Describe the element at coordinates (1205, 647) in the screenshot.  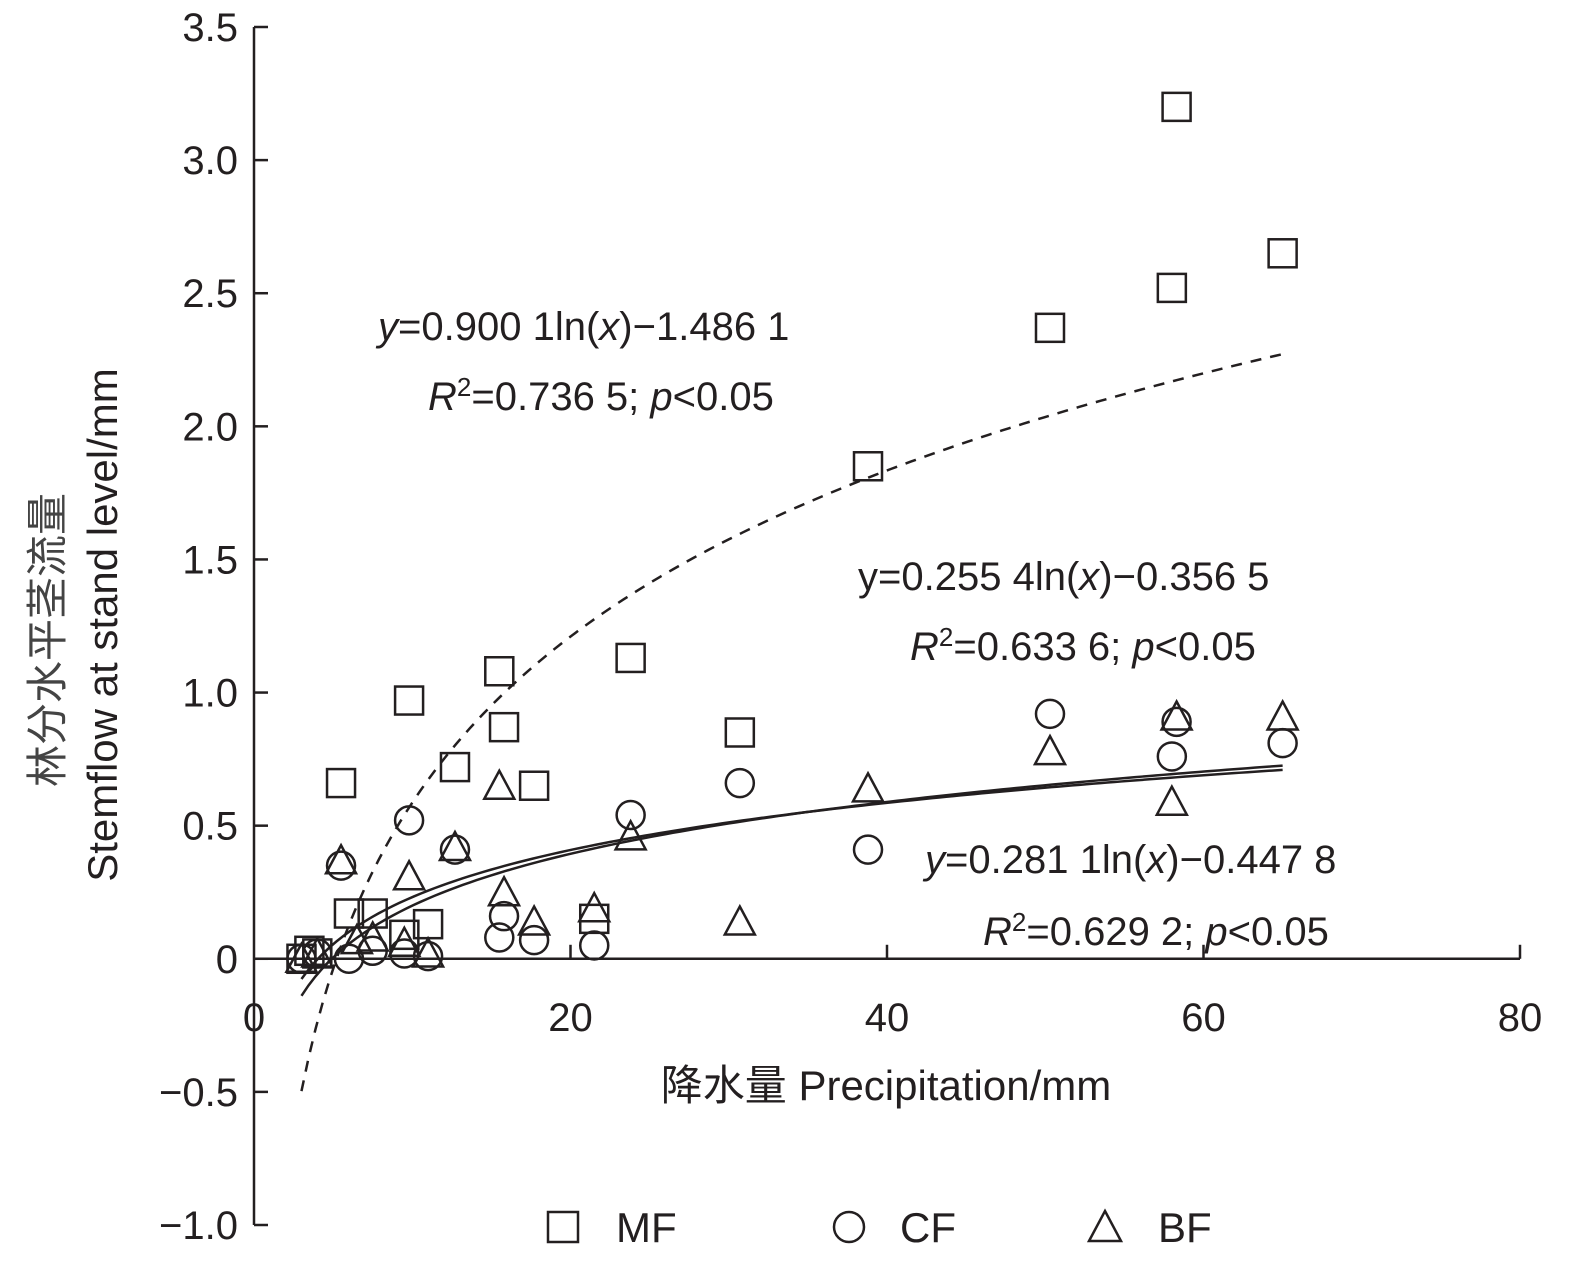
I see `r2-cf-part-4: <0.05` at that location.